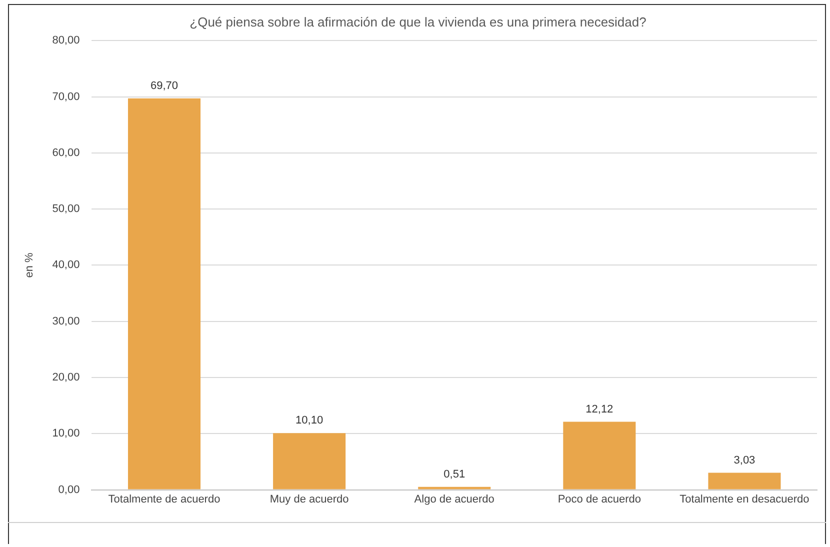 The image size is (830, 547). I want to click on y-tick-label: 30,00, so click(66, 321).